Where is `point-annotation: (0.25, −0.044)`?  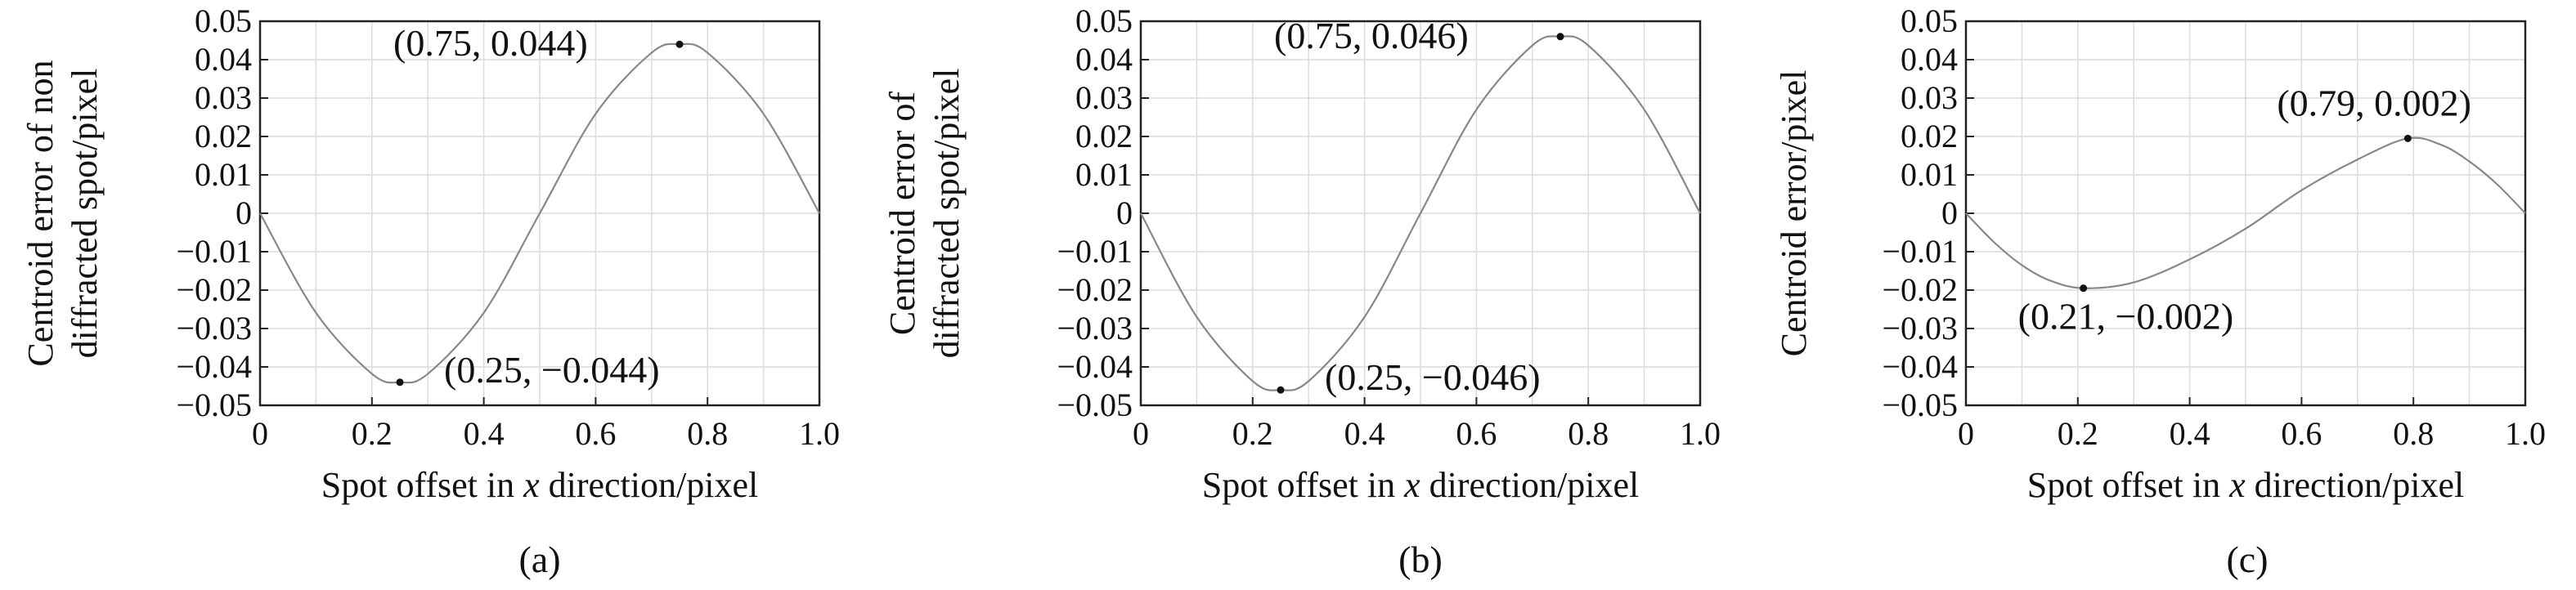 point-annotation: (0.25, −0.044) is located at coordinates (552, 370).